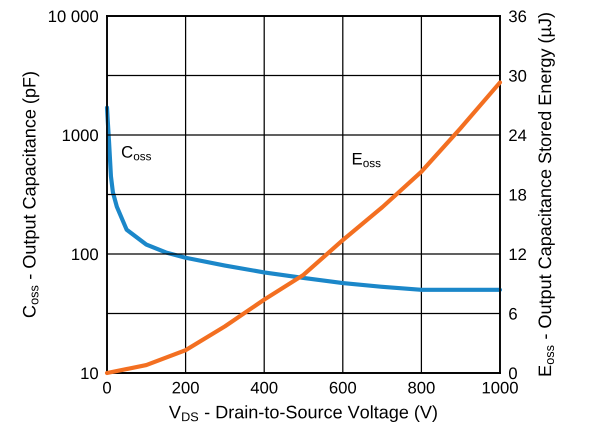  Describe the element at coordinates (500, 388) in the screenshot. I see `x-tick-label: 1000` at that location.